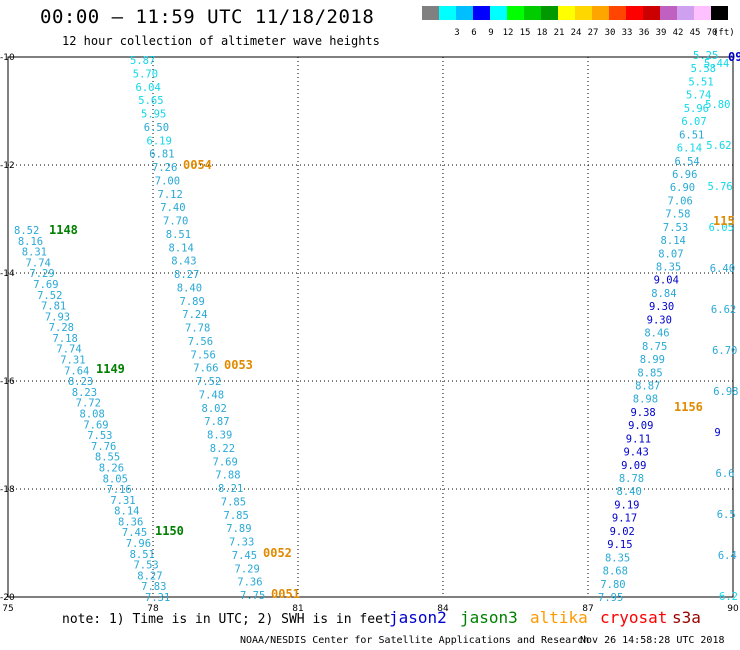 The width and height of the screenshot is (740, 650). Describe the element at coordinates (716, 64) in the screenshot. I see `wave-height-value: 5.44` at that location.